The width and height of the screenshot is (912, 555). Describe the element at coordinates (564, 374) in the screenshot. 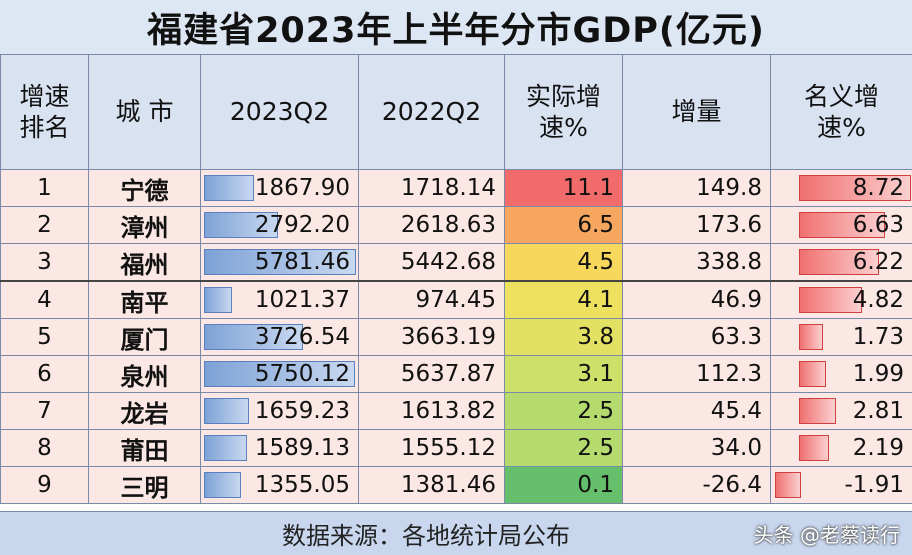

I see `real-growth-cell: 3.1` at that location.